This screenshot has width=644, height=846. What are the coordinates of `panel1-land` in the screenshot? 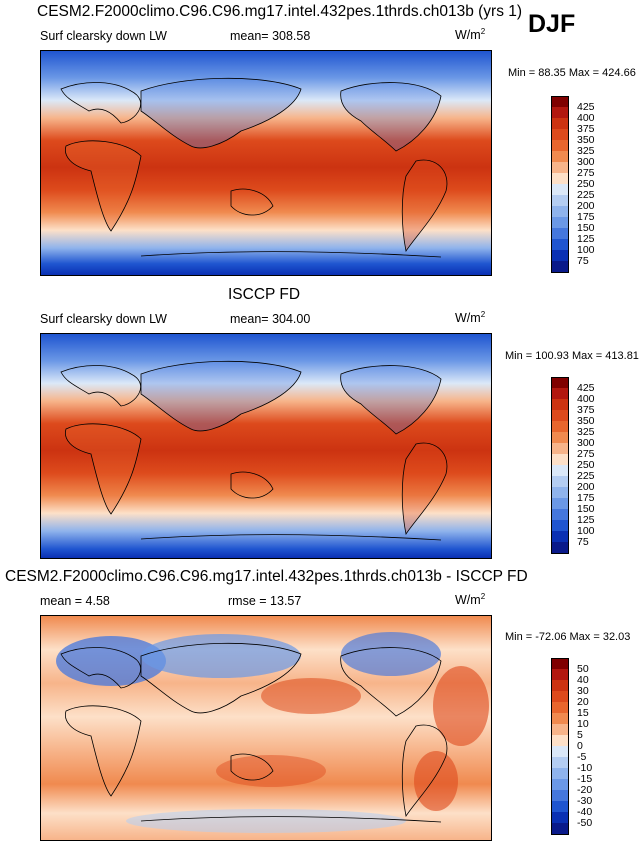 It's located at (254, 167).